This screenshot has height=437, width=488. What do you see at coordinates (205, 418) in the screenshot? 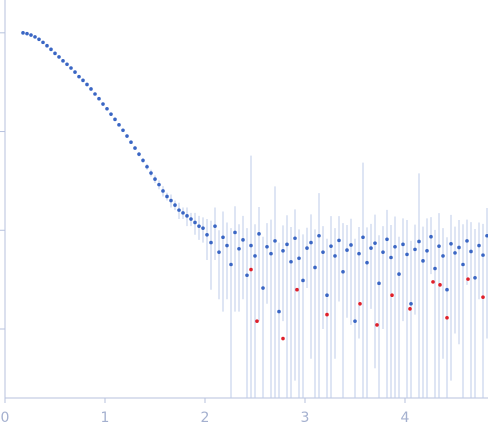
I see `x-tick-label: 2` at bounding box center [205, 418].